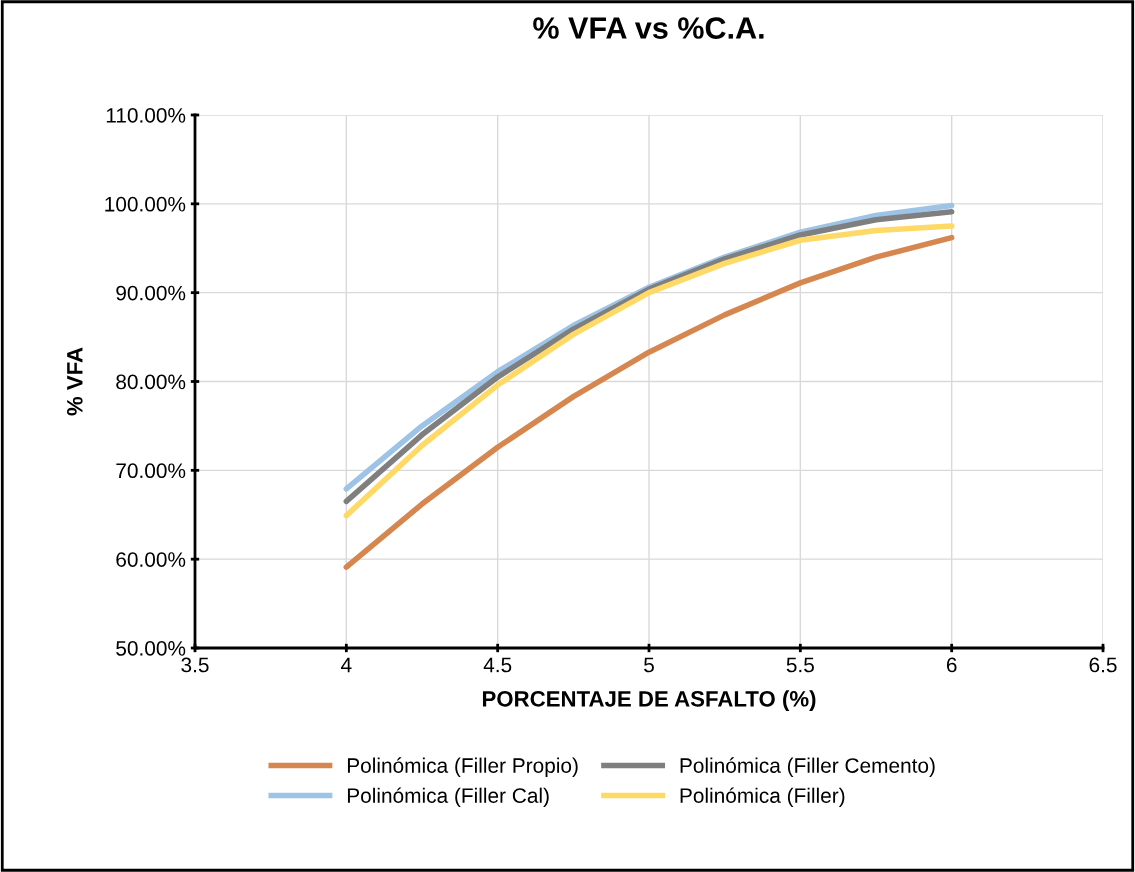  I want to click on y-tick-label: 50.00%, so click(151, 648).